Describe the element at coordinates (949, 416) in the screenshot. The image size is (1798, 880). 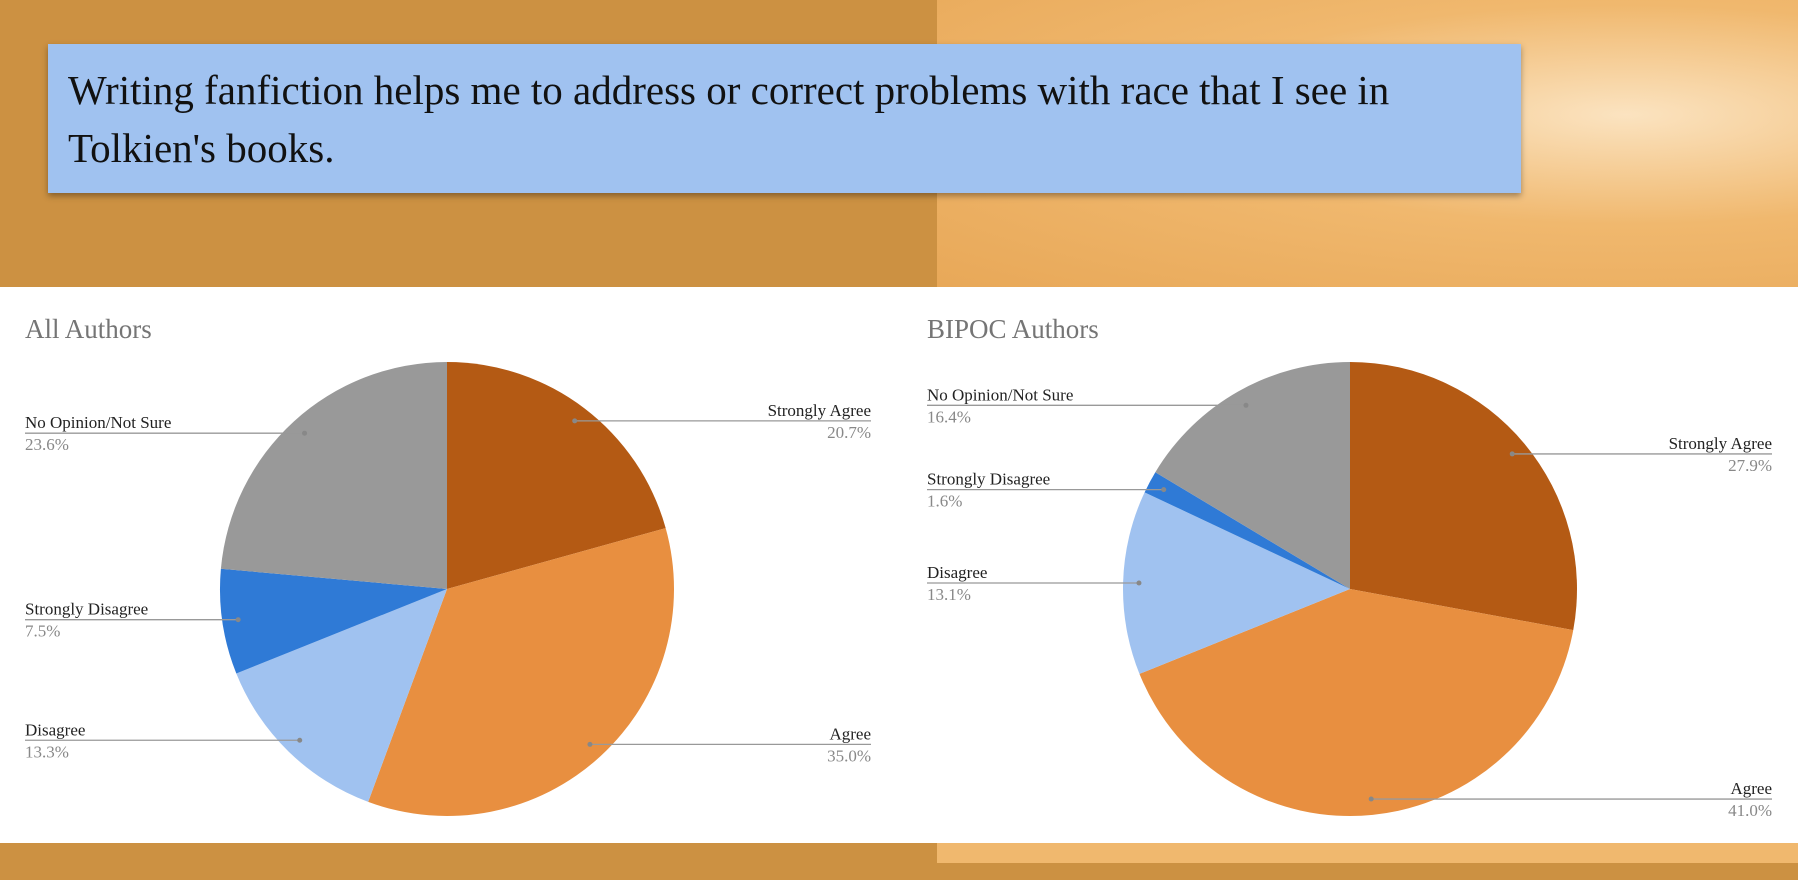
I see `slice-value-label: 16.4%` at that location.